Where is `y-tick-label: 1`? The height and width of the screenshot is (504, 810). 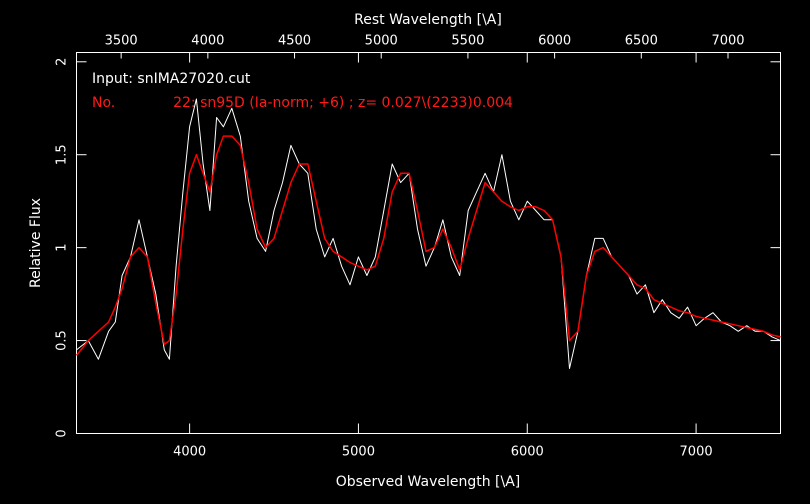
y-tick-label: 1 is located at coordinates (62, 248).